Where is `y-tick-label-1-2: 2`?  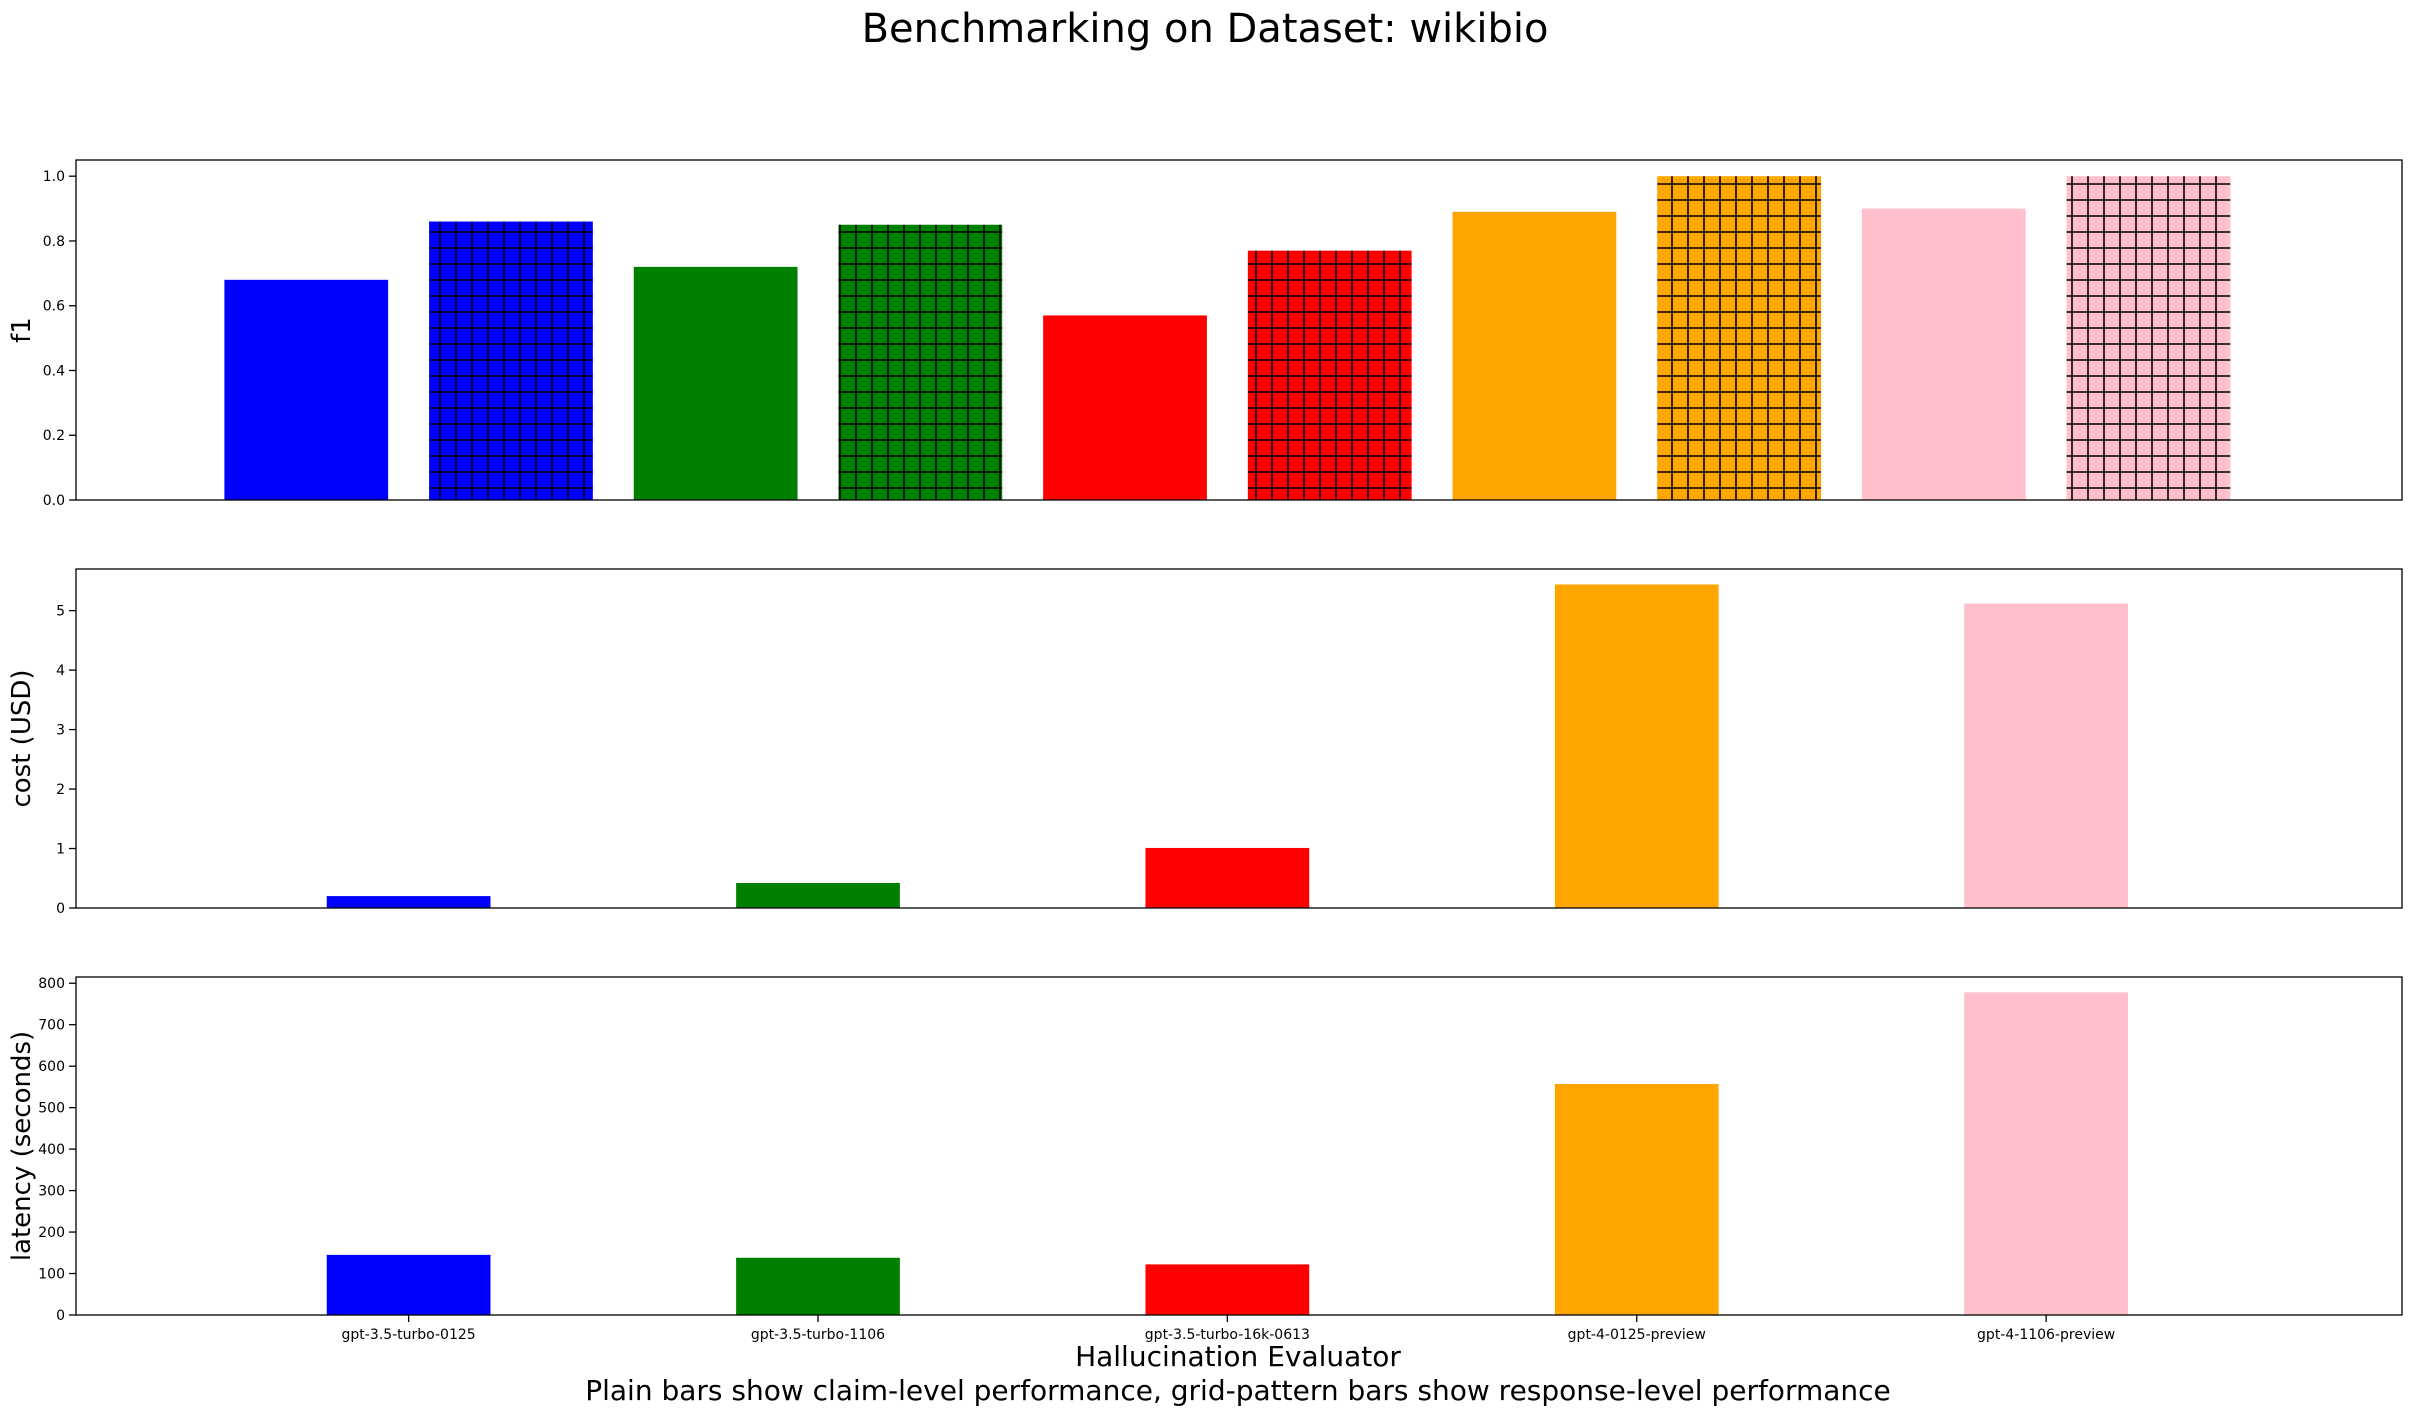
y-tick-label-1-2: 2 is located at coordinates (60, 790).